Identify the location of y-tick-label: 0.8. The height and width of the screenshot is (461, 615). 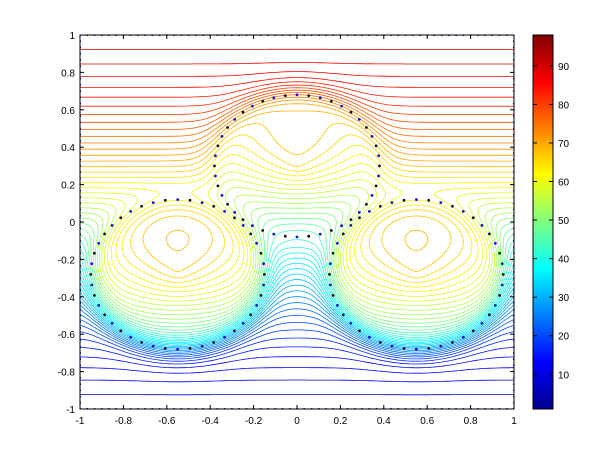
(68, 73).